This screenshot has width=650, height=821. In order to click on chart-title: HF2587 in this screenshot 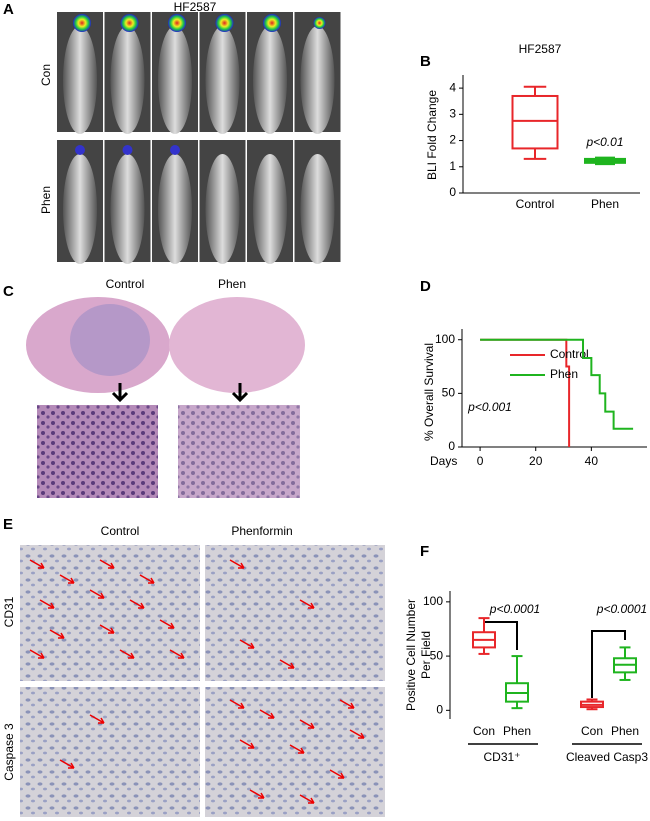, I will do `click(540, 49)`.